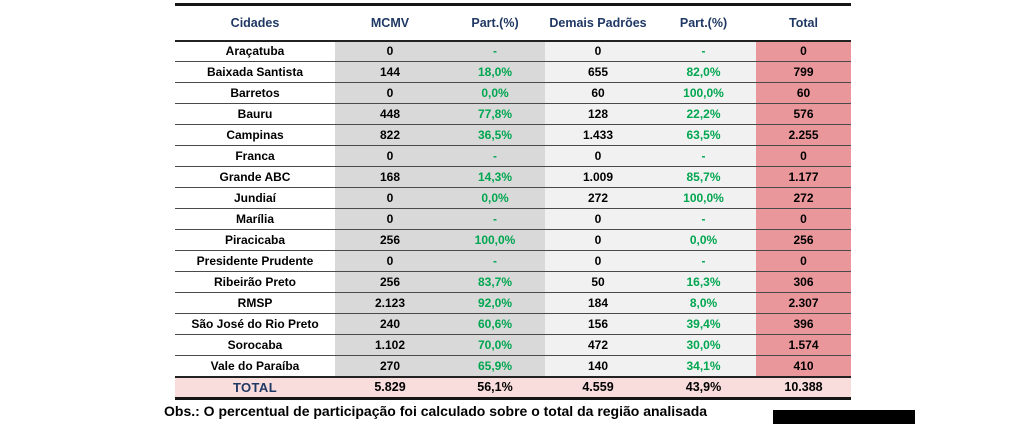  Describe the element at coordinates (390, 177) in the screenshot. I see `mcmv-cell: 168` at that location.